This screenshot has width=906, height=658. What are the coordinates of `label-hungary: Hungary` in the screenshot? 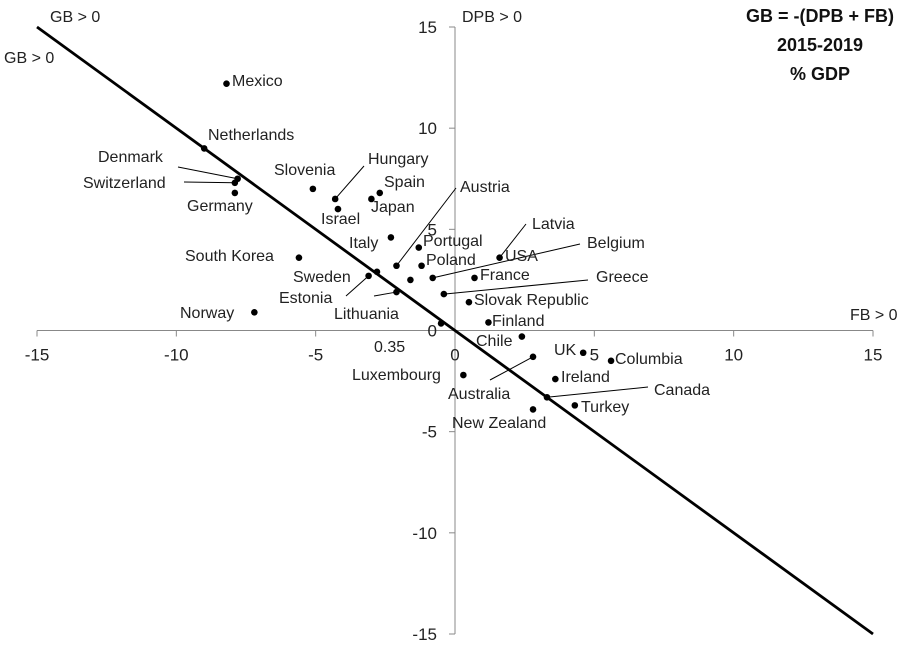 It's located at (398, 159).